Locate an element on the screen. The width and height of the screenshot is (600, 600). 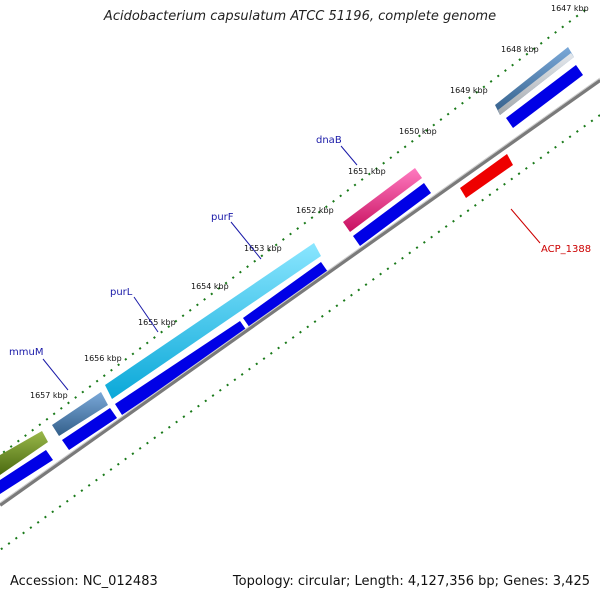
gene-acp1388-feature is located at coordinates (486, 176).